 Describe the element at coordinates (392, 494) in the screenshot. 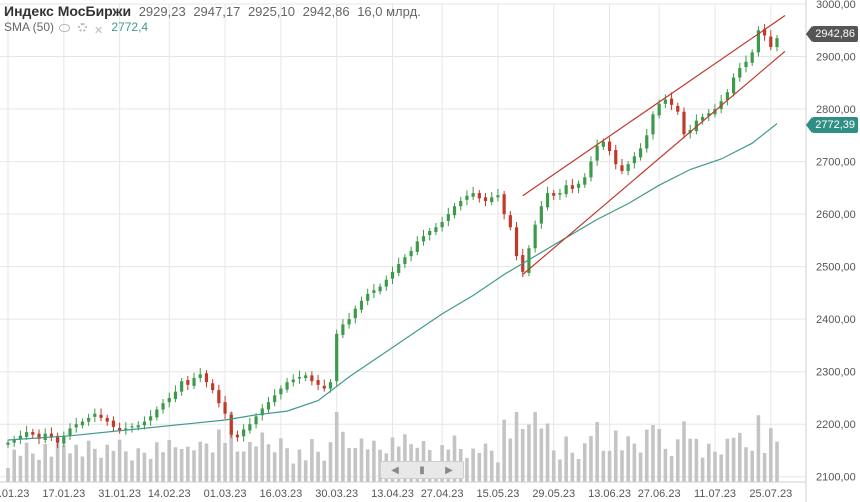

I see `x-tick-label: 13.04.23` at that location.